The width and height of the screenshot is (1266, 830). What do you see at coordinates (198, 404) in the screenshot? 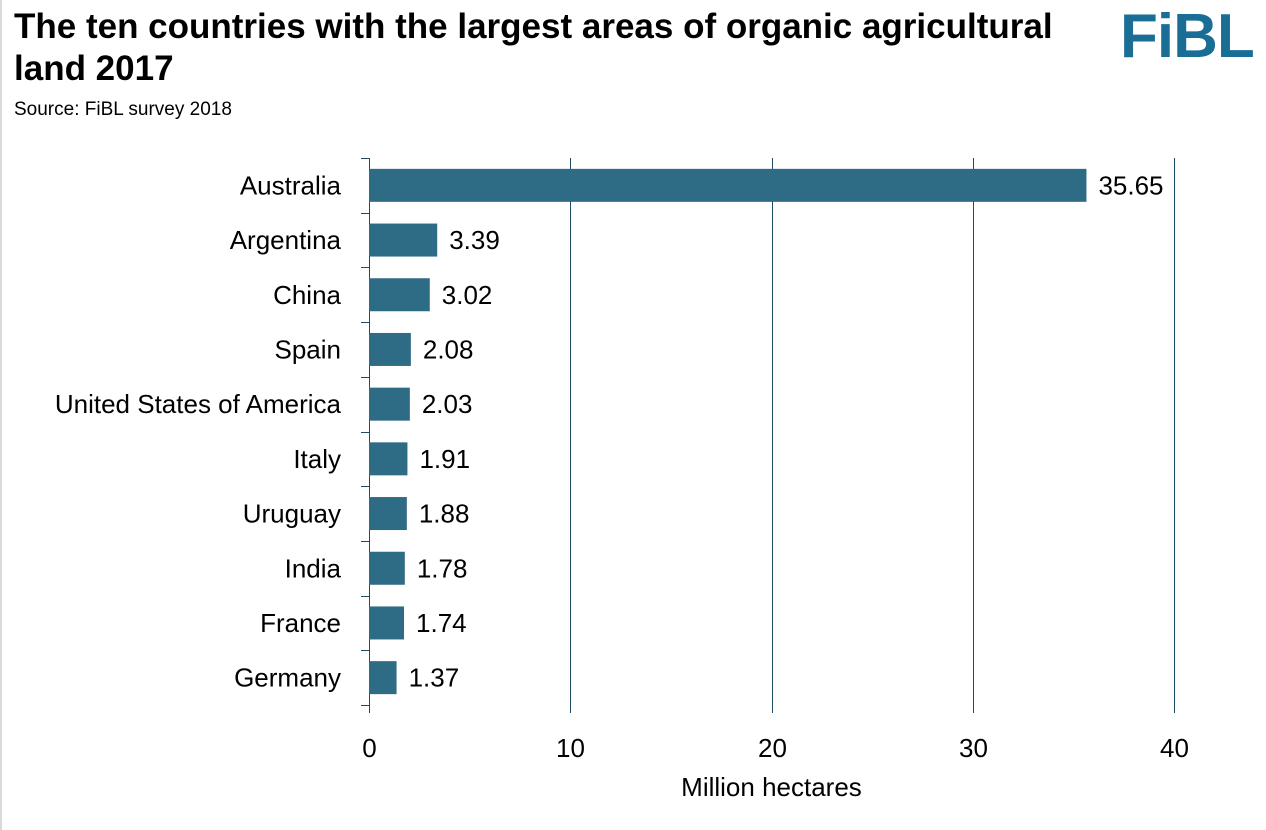
I see `category-label: United States of America` at bounding box center [198, 404].